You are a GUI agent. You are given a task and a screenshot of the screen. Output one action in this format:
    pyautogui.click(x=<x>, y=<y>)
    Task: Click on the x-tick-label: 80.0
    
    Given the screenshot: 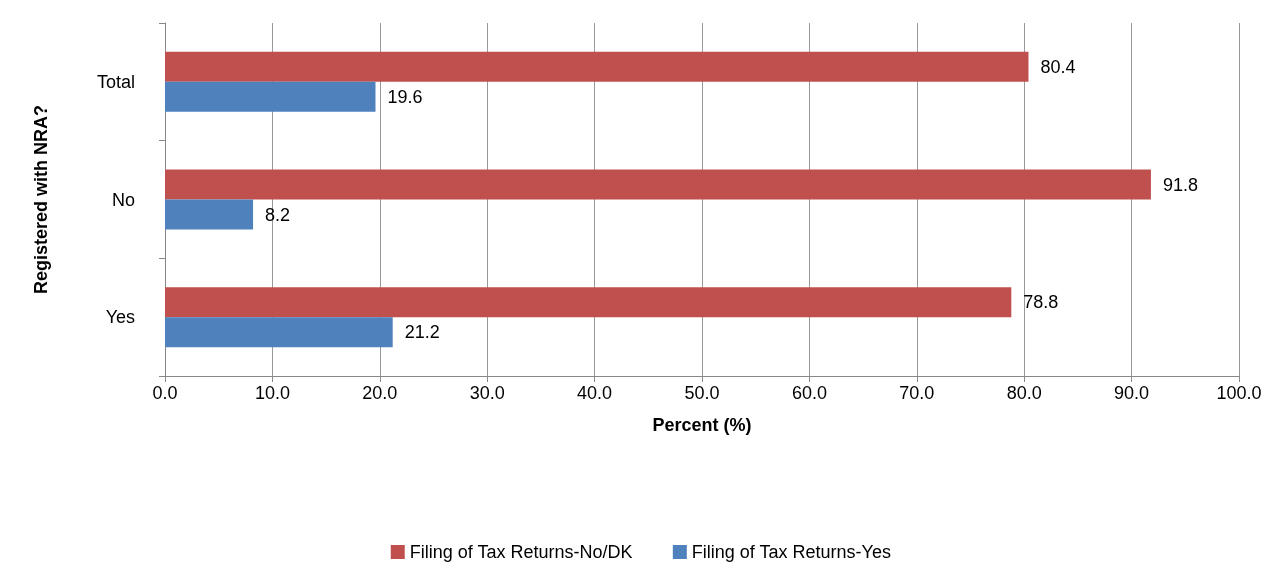 What is the action you would take?
    pyautogui.click(x=1024, y=393)
    